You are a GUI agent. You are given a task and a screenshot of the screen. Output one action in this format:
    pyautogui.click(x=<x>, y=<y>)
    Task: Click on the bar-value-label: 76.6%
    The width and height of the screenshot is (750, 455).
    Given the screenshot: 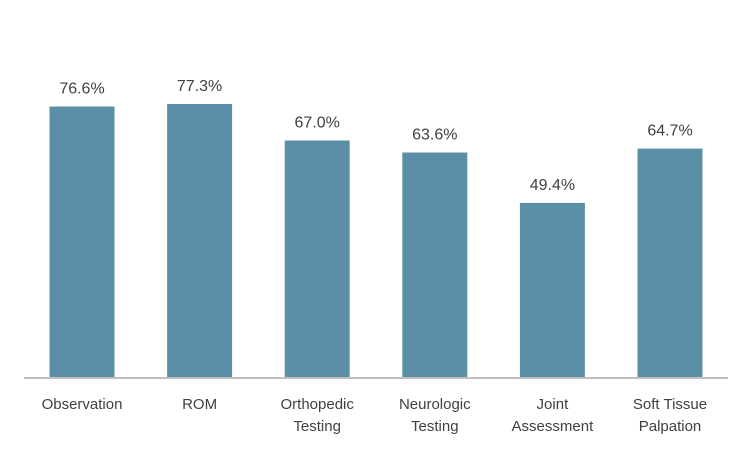 What is the action you would take?
    pyautogui.click(x=81, y=89)
    